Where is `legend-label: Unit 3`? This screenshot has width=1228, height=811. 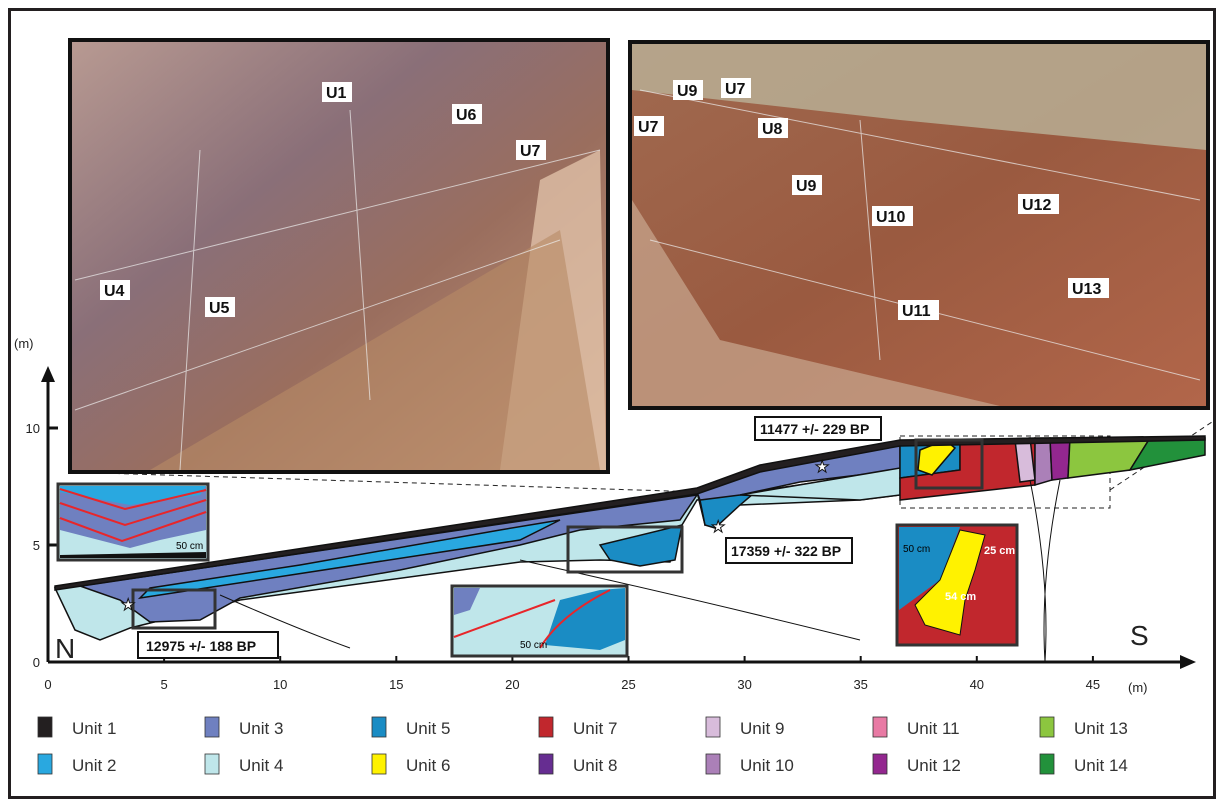 legend-label: Unit 3 is located at coordinates (261, 728).